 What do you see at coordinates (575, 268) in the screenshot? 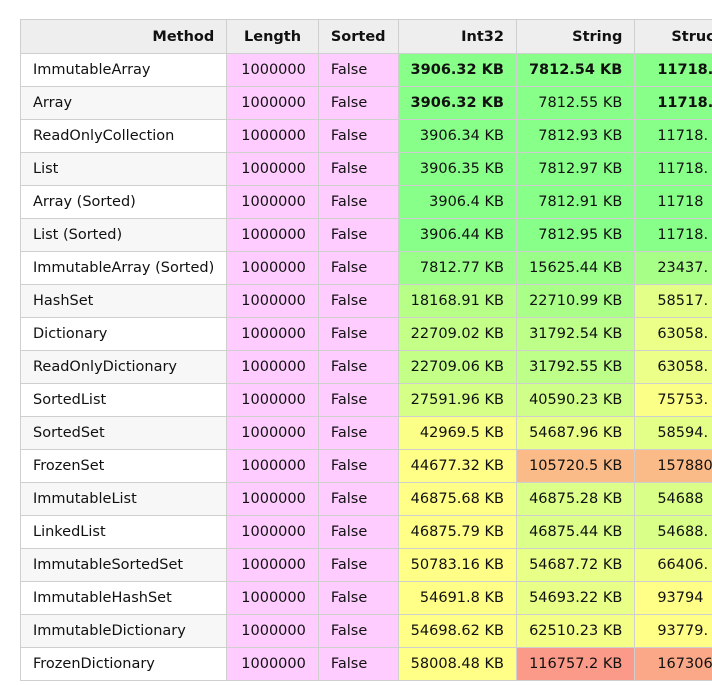
I see `string-cell: 15625.44 KB` at bounding box center [575, 268].